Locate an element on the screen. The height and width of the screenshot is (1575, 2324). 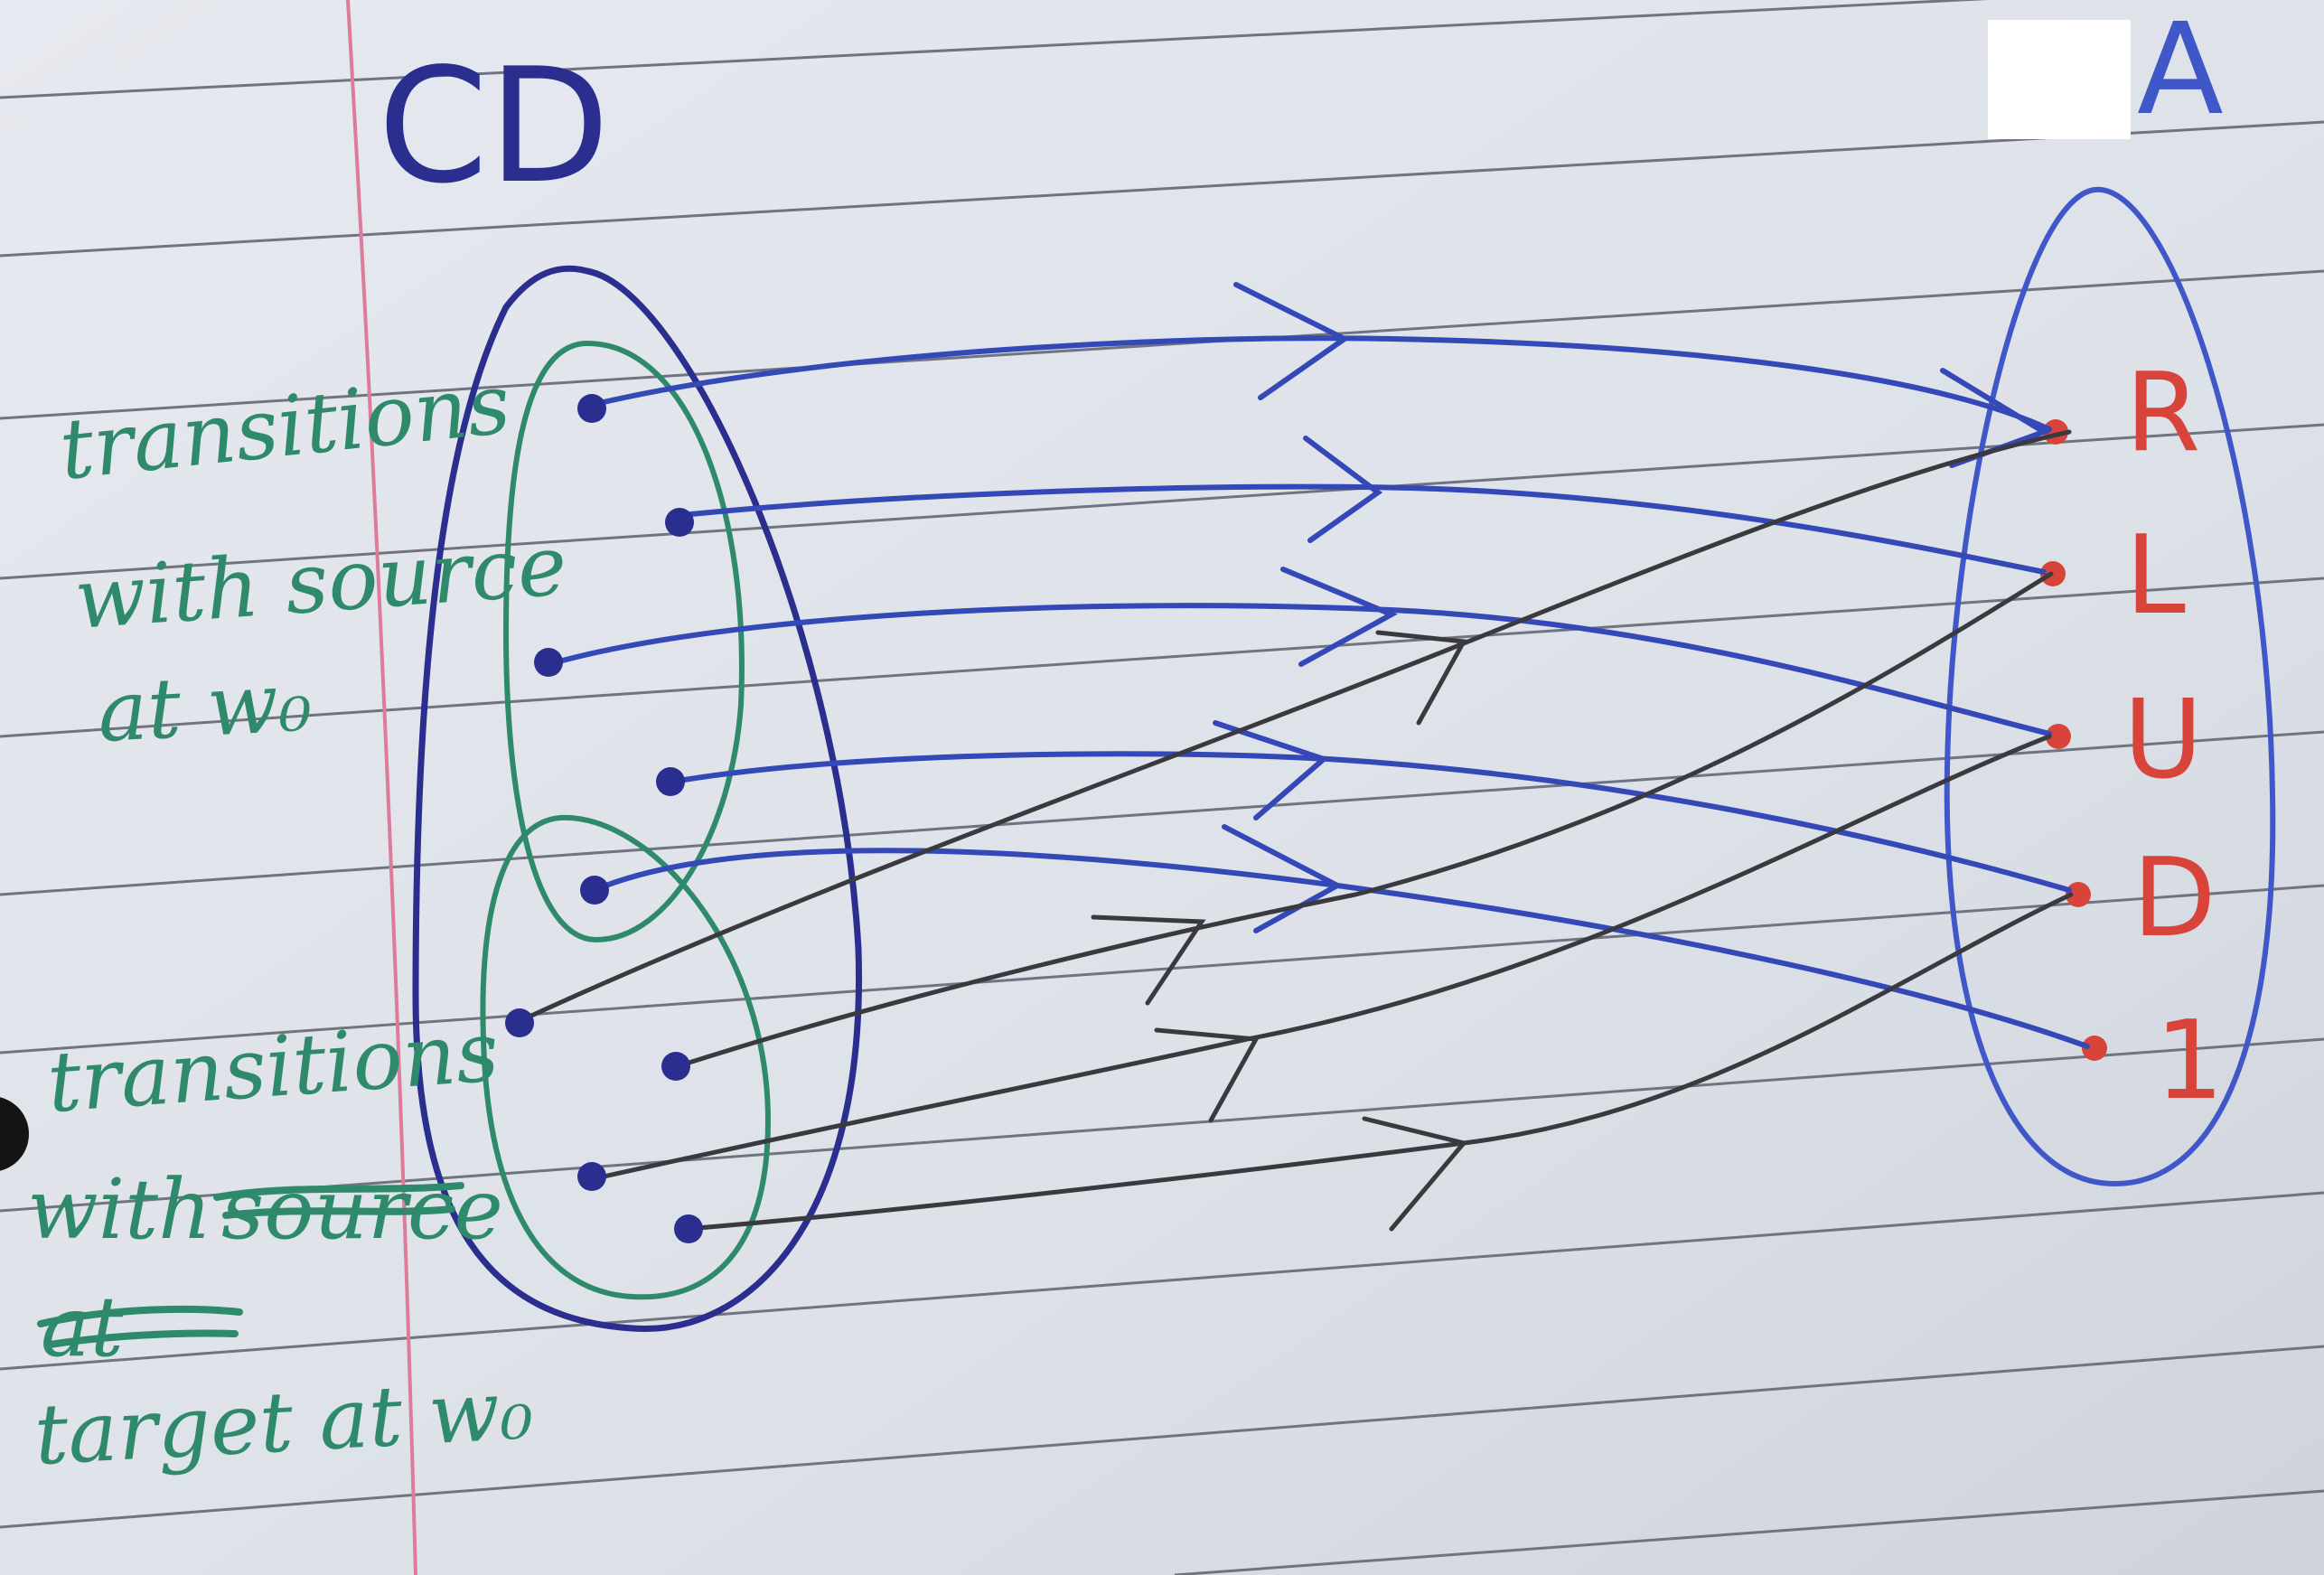
target-arrowhead-to-r is located at coordinates (1421, 678).